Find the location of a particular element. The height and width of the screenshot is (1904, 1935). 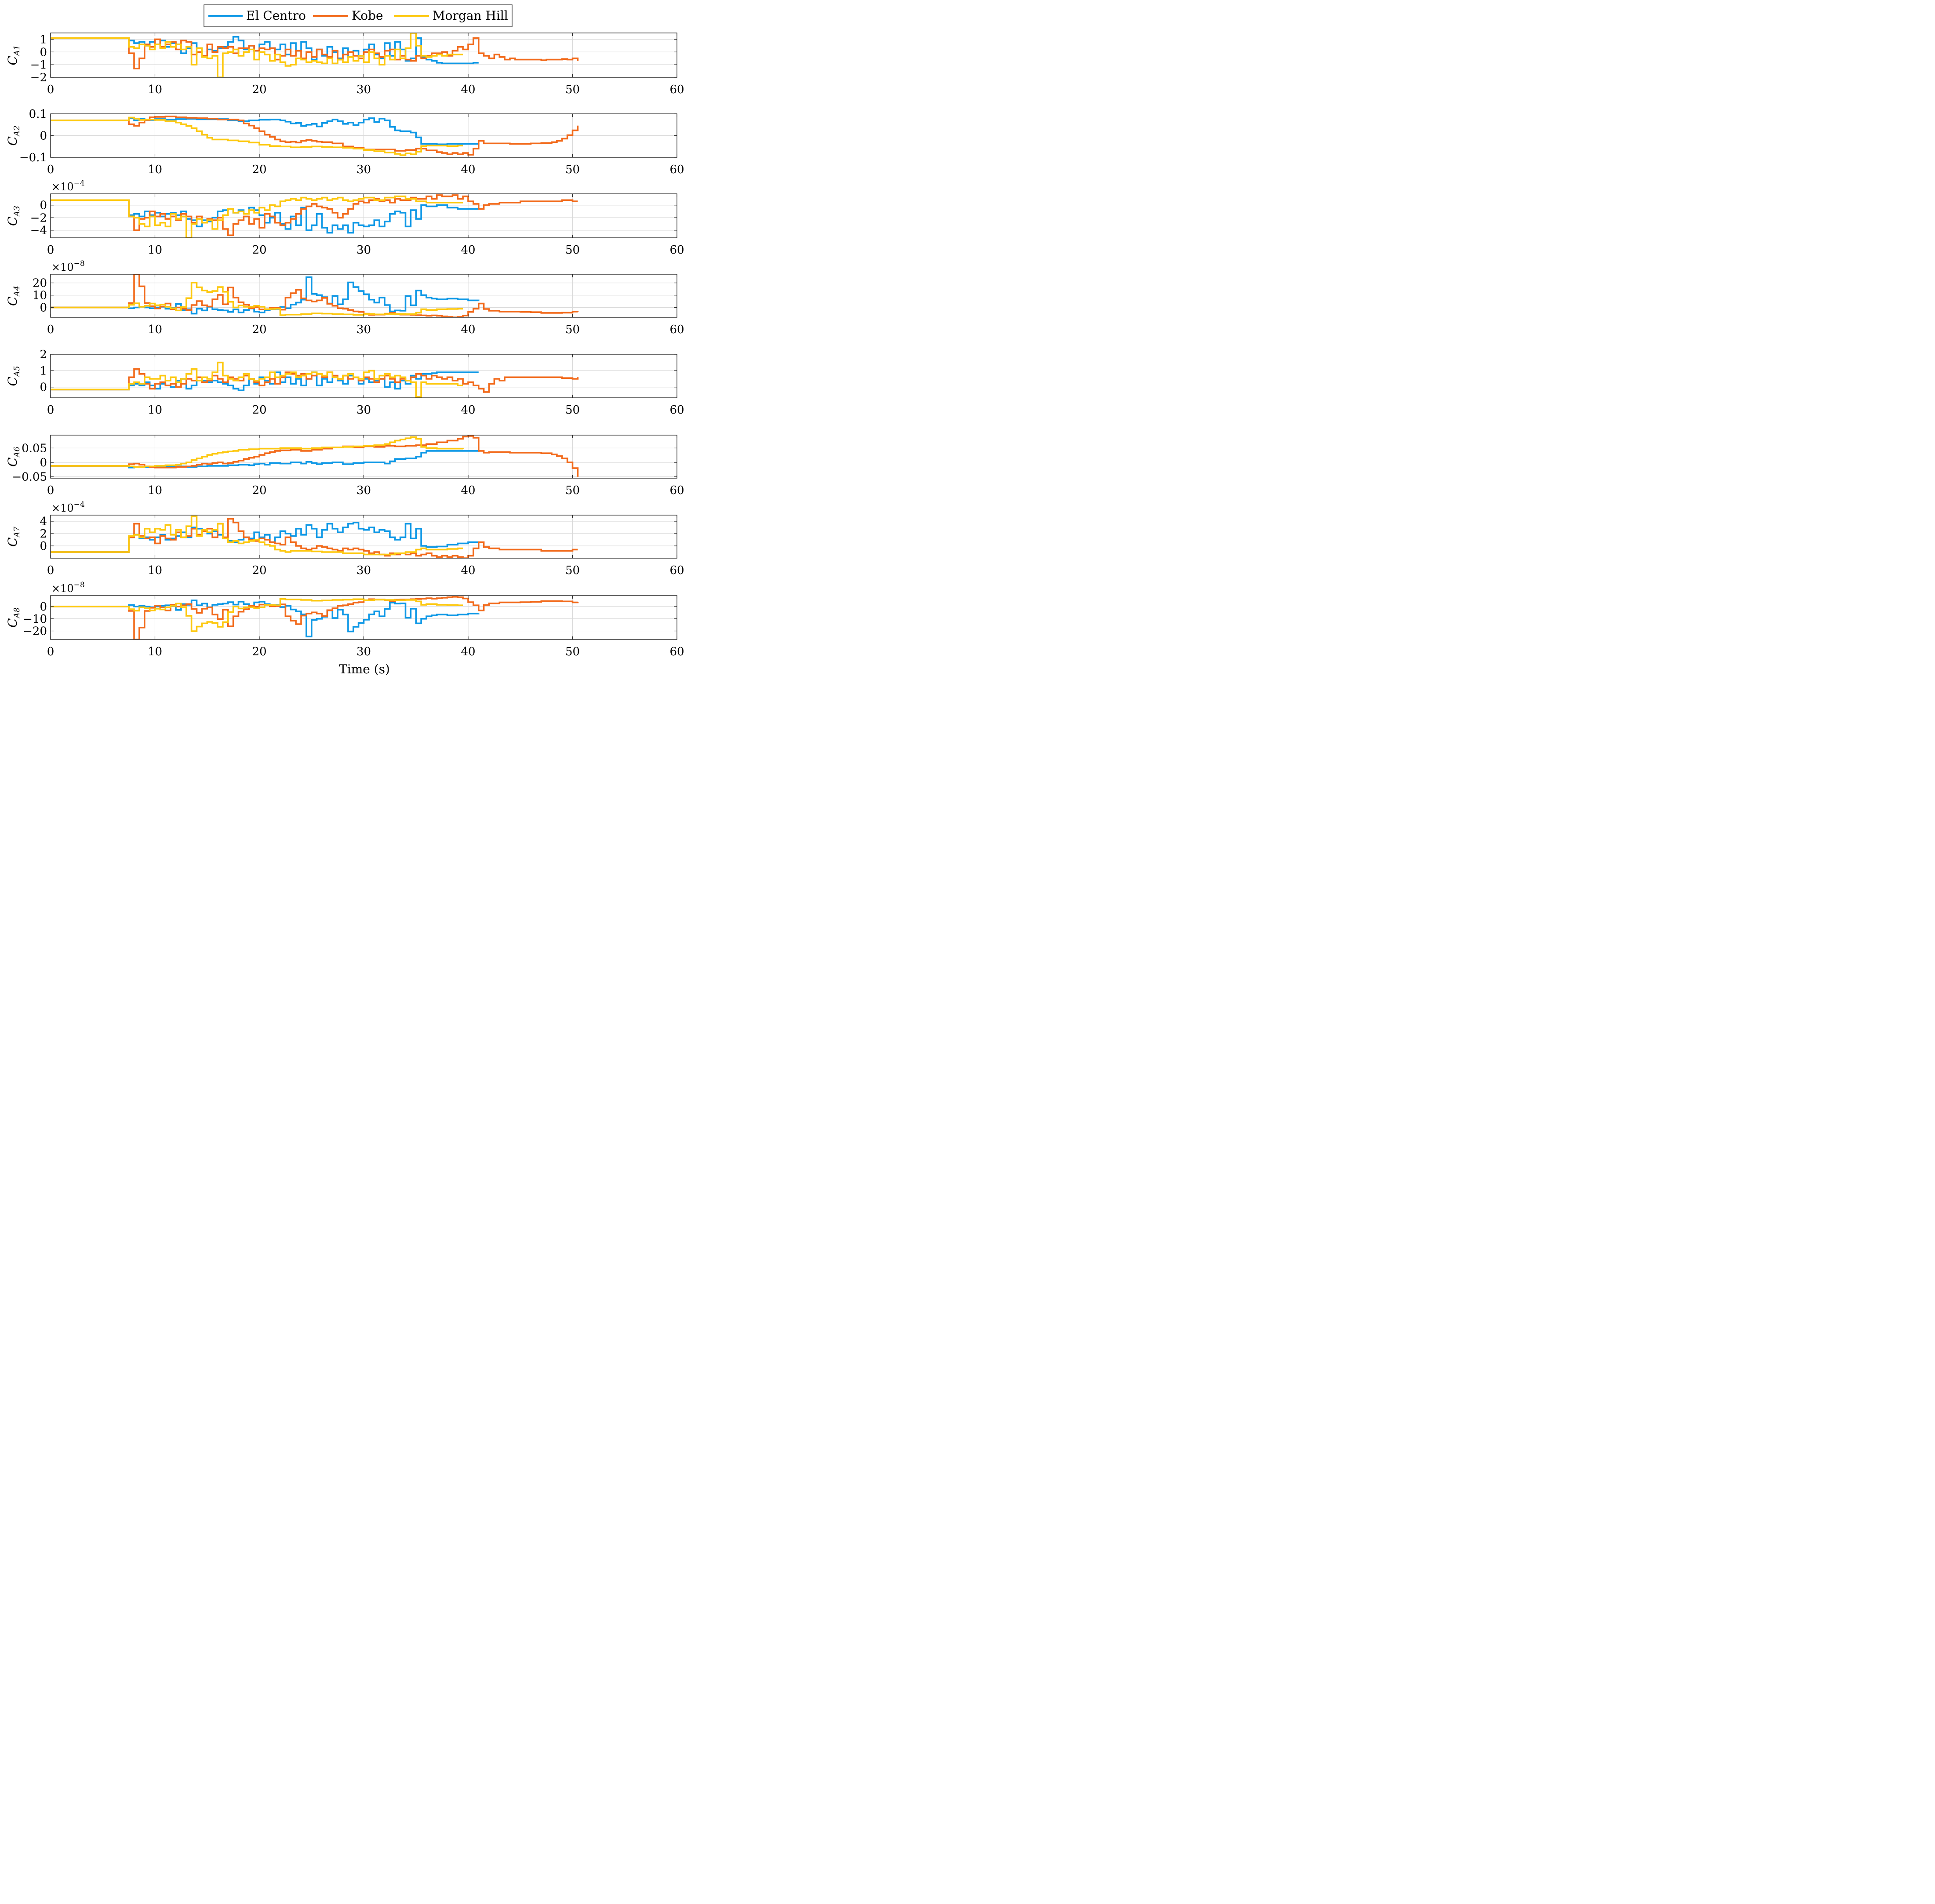

y-axis-label-subscript: A7 is located at coordinates (17, 532).